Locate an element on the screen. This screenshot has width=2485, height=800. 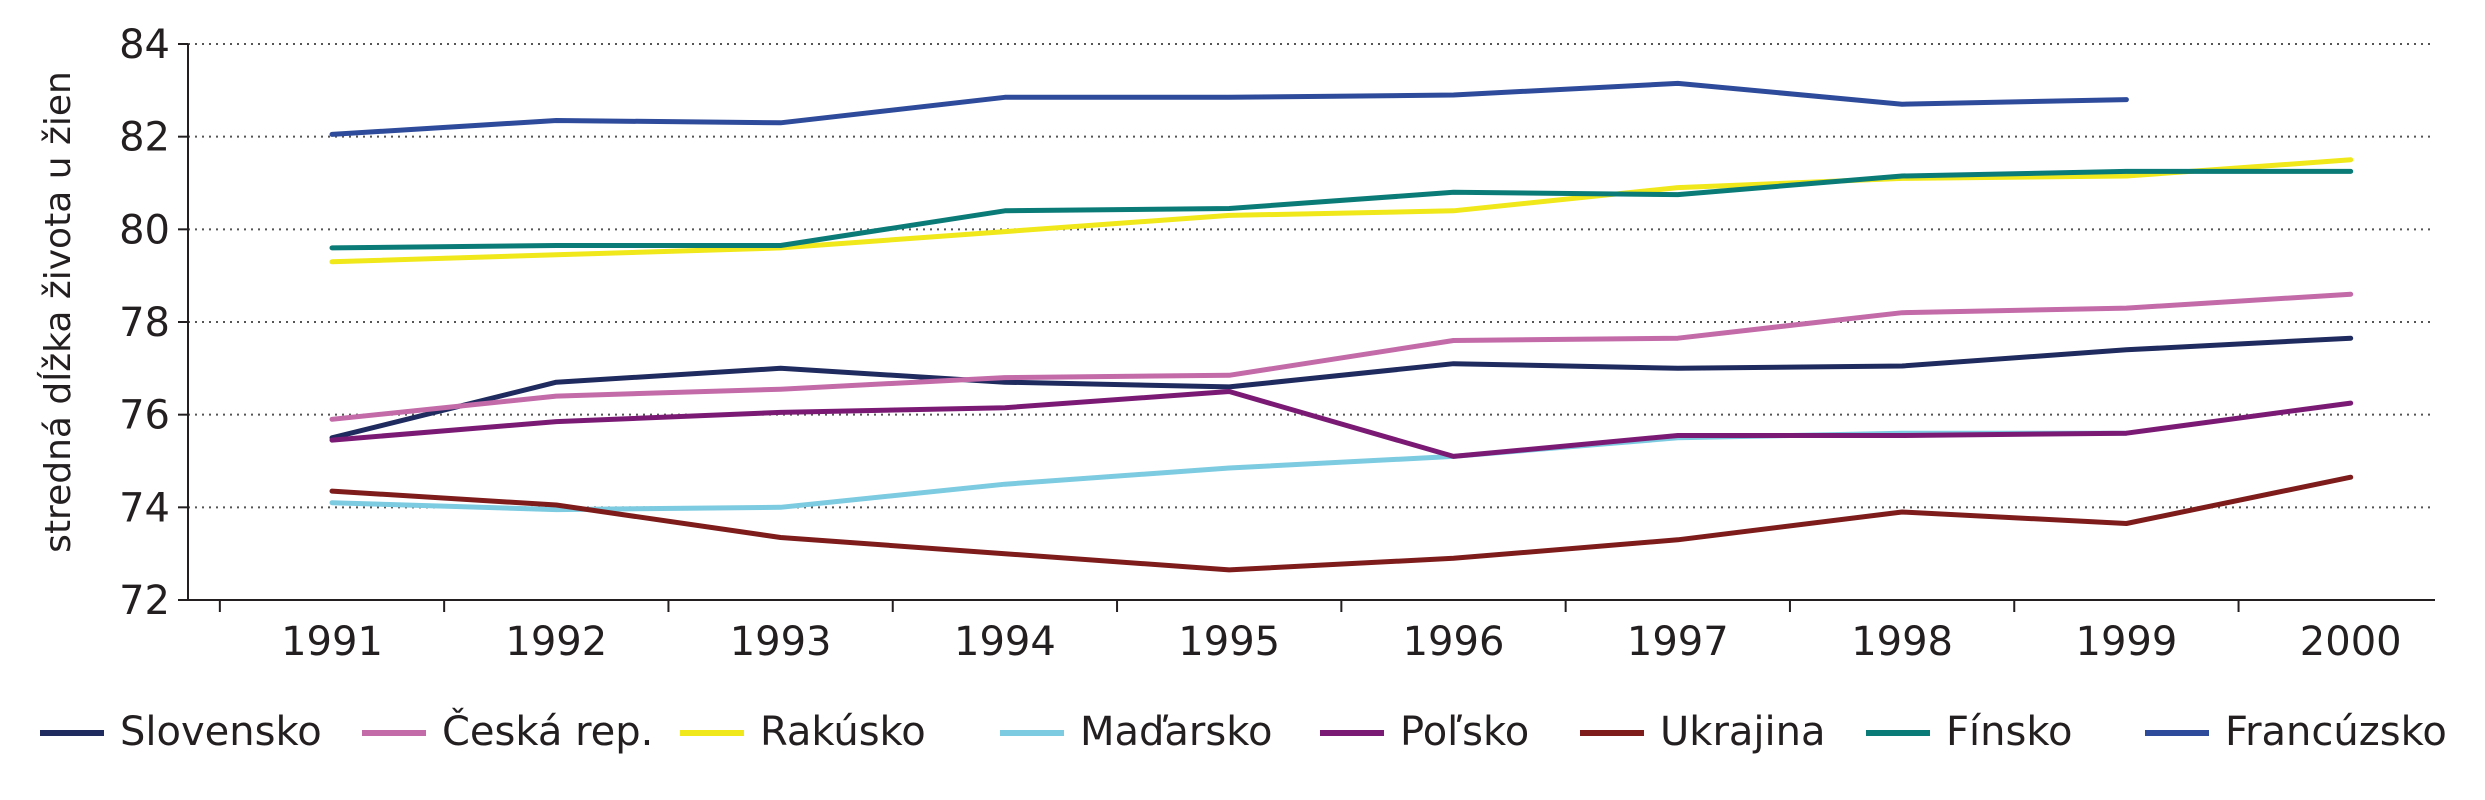
x-tick-label: 1998 is located at coordinates (1902, 642).